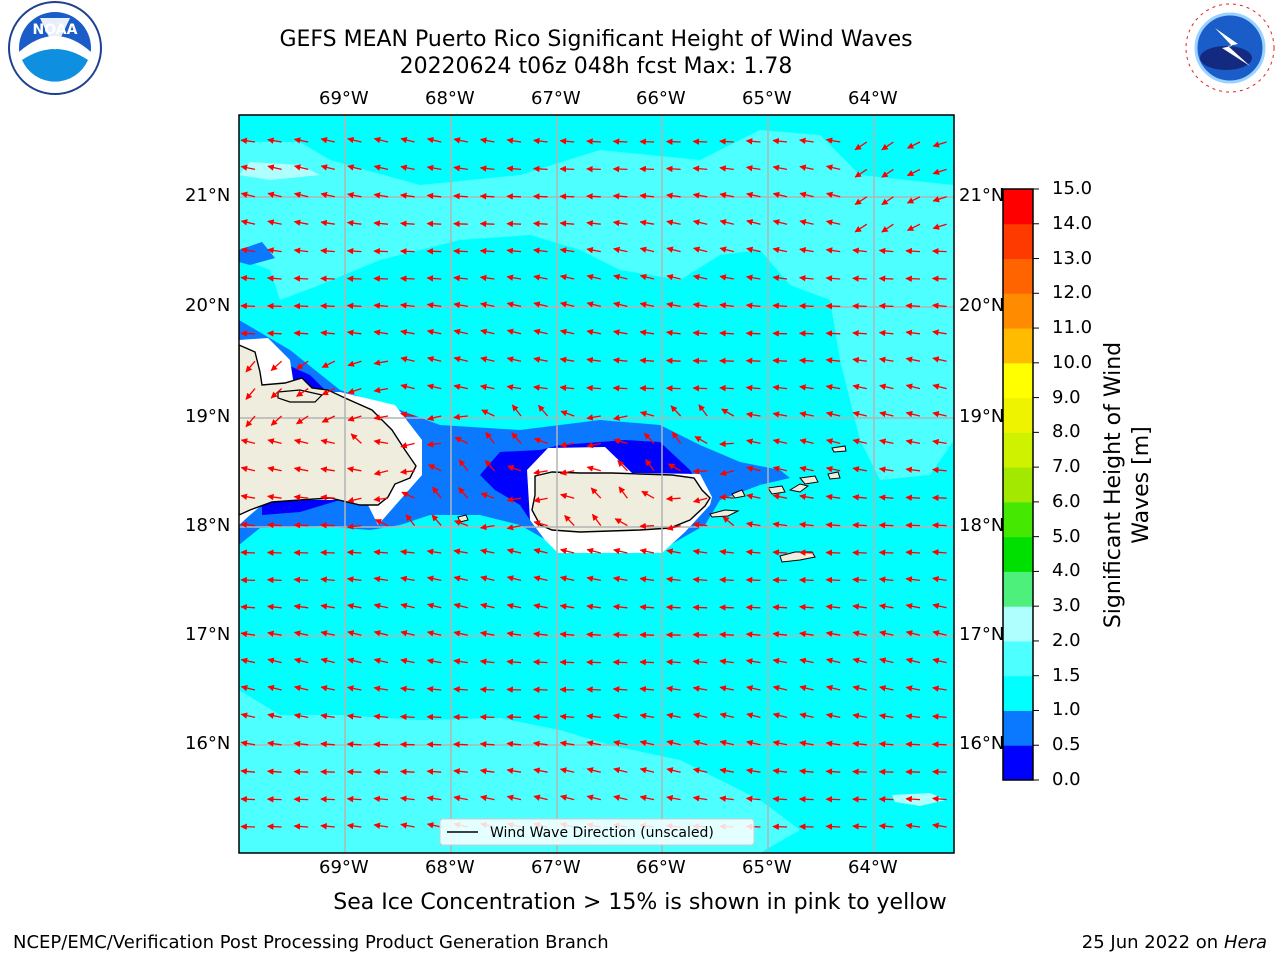  Describe the element at coordinates (556, 867) in the screenshot. I see `lon-tick-label-bottom: 67°W` at that location.